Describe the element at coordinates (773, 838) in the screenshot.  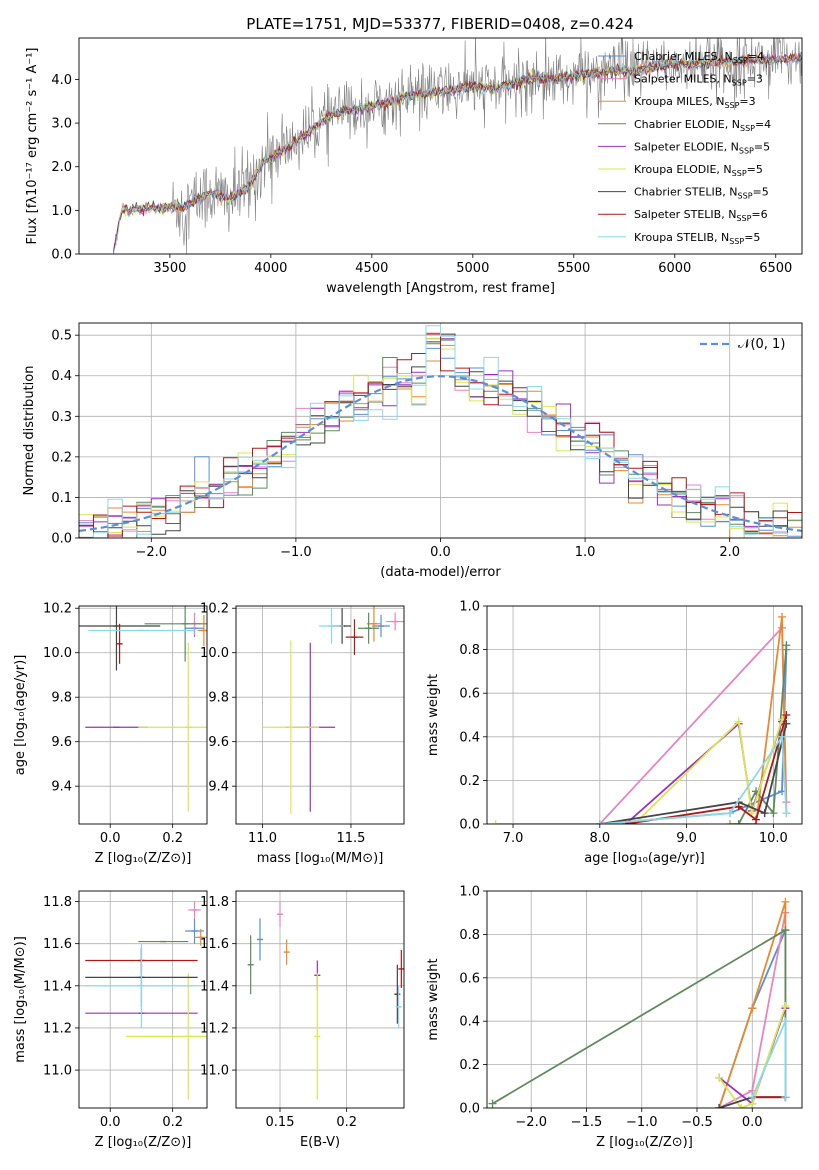
I see `x-tick-label: 10.0` at that location.